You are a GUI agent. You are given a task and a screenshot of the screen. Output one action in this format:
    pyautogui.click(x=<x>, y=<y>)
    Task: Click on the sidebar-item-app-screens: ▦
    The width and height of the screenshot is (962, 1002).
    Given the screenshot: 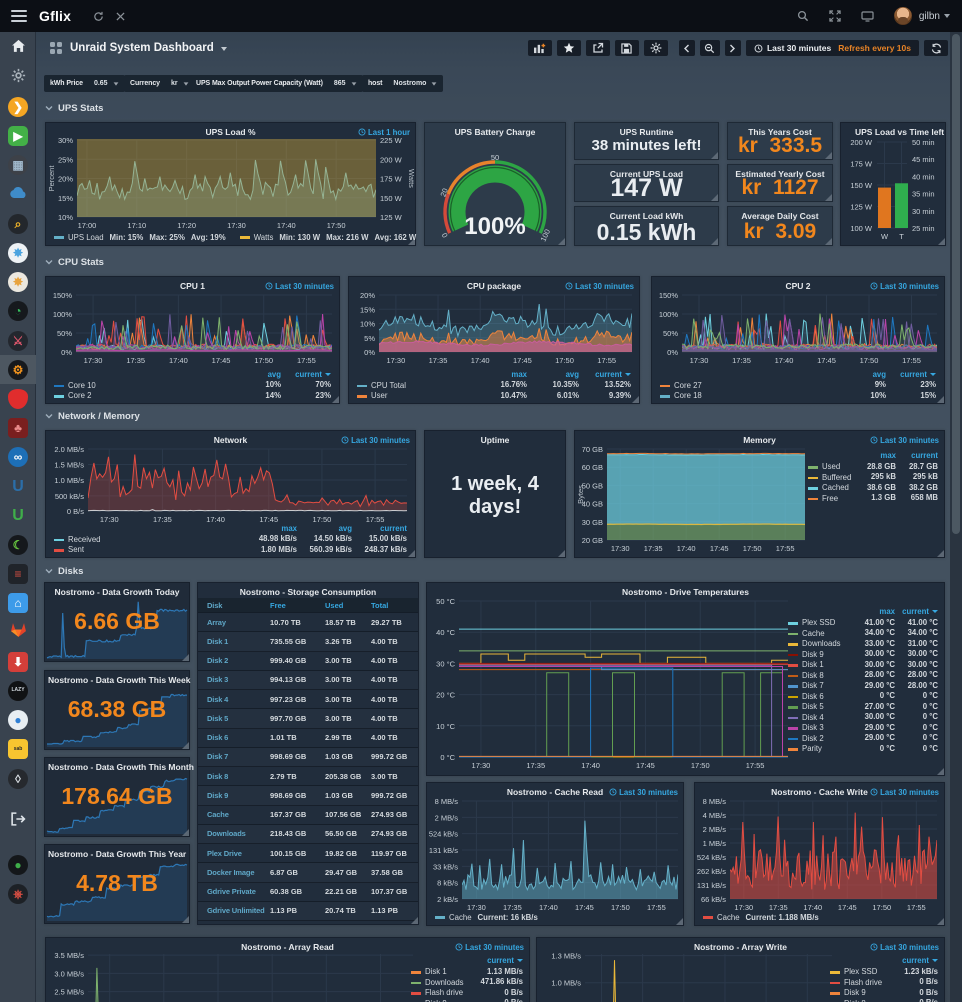 What is the action you would take?
    pyautogui.click(x=18, y=165)
    